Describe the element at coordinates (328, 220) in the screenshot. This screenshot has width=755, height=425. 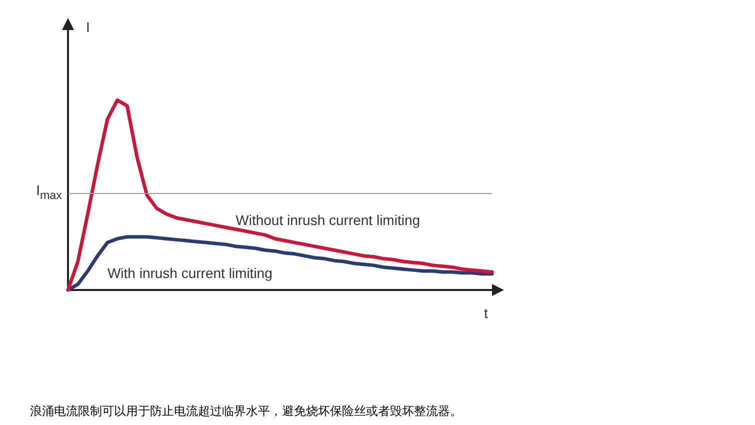
I see `series-label: Without inrush current limiting` at that location.